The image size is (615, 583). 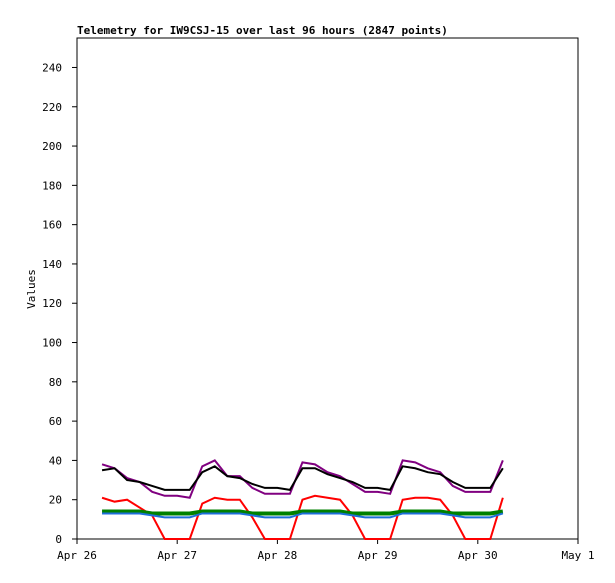 What do you see at coordinates (52, 185) in the screenshot?
I see `y-tick-label: 180` at bounding box center [52, 185].